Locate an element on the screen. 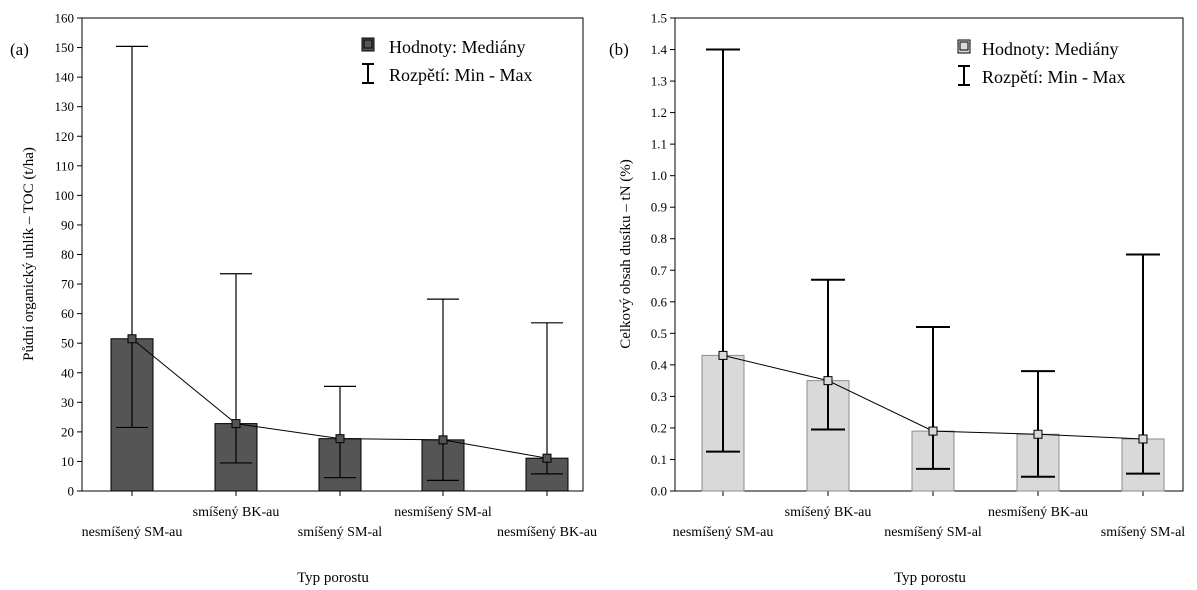 The width and height of the screenshot is (1197, 590). legend-a: Hodnoty: Mediány Rozpětí: Min - Max is located at coordinates (446, 61).